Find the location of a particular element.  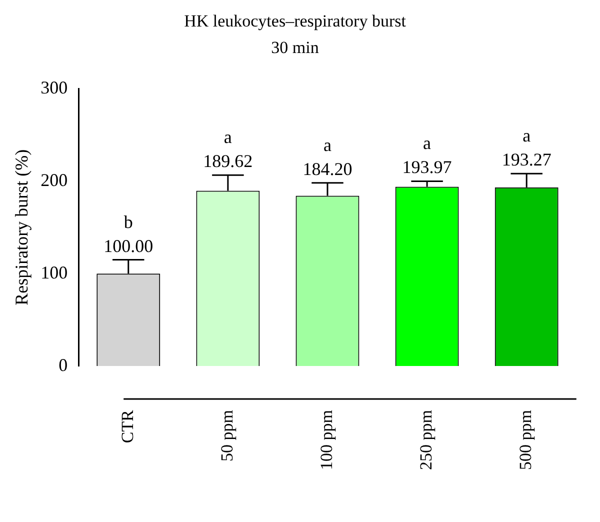

data-label: 100.00 is located at coordinates (129, 246).